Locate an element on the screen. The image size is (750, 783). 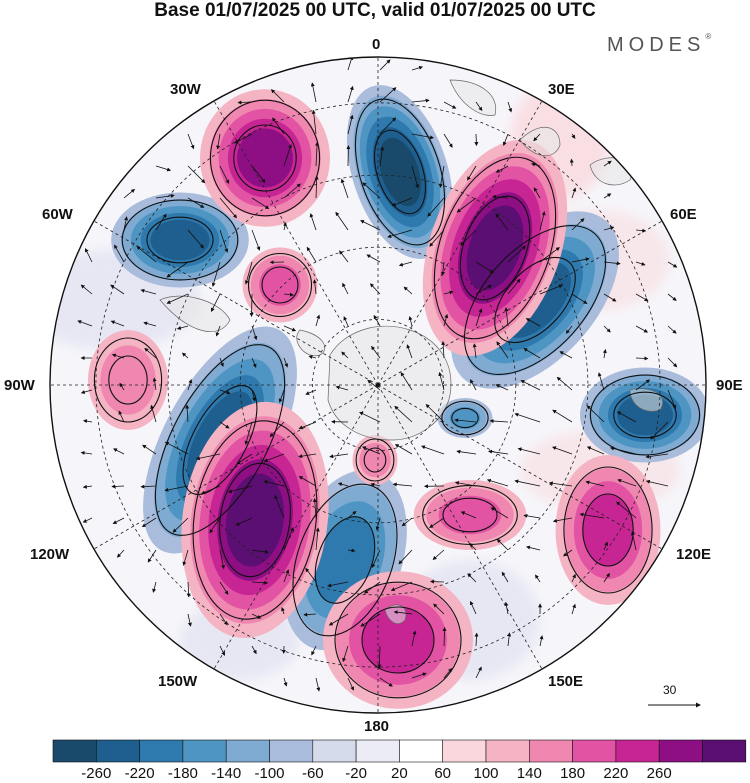
colorbar-tick-label: -60 is located at coordinates (312, 773).